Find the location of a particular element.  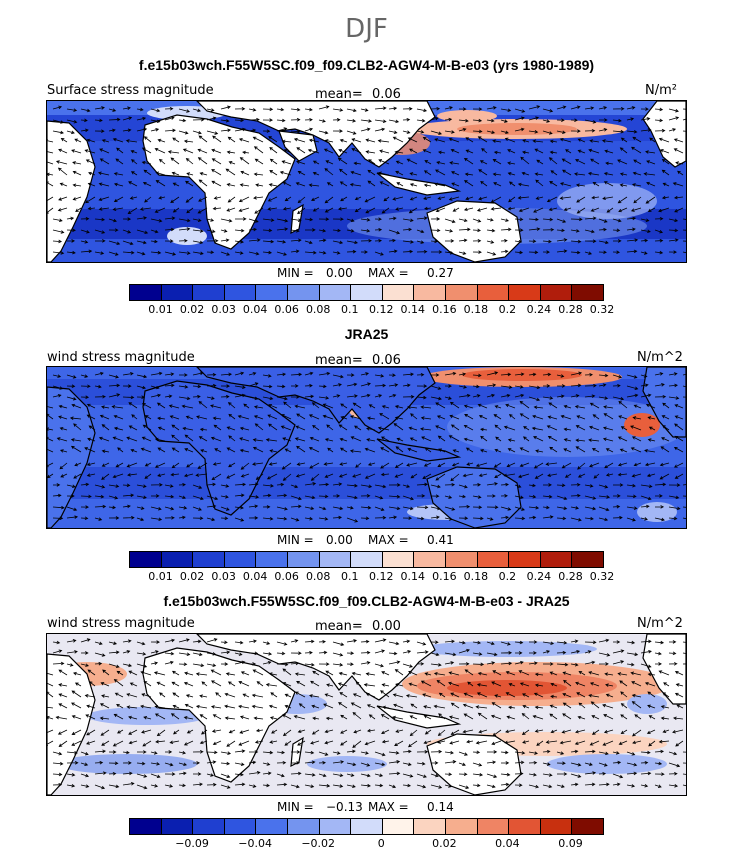

colorbar-swatch is located at coordinates (177, 559).